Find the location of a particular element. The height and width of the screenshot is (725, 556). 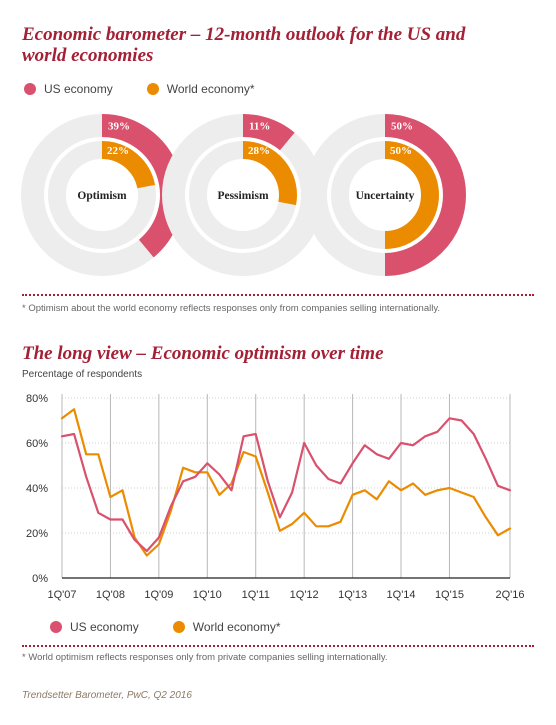

x-tick-label: 1Q'11 is located at coordinates (256, 595).